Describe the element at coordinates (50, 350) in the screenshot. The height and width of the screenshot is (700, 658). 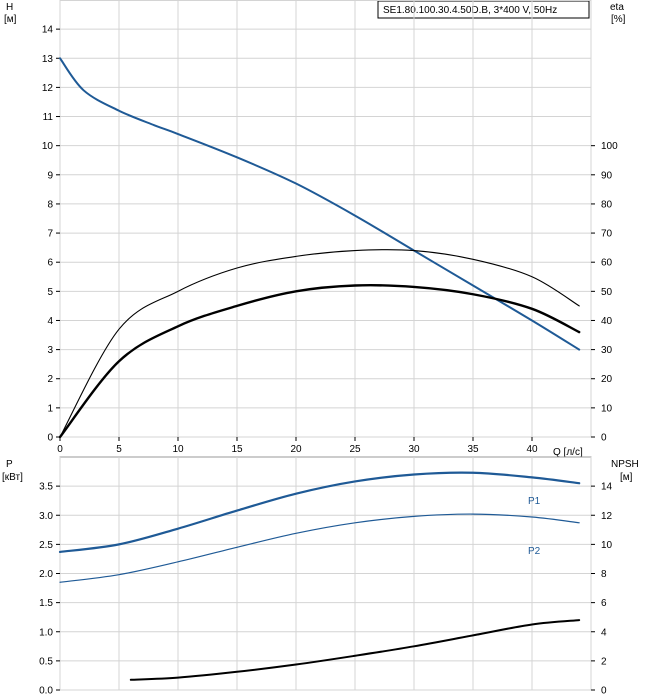
I see `left-tick-label: 3` at that location.